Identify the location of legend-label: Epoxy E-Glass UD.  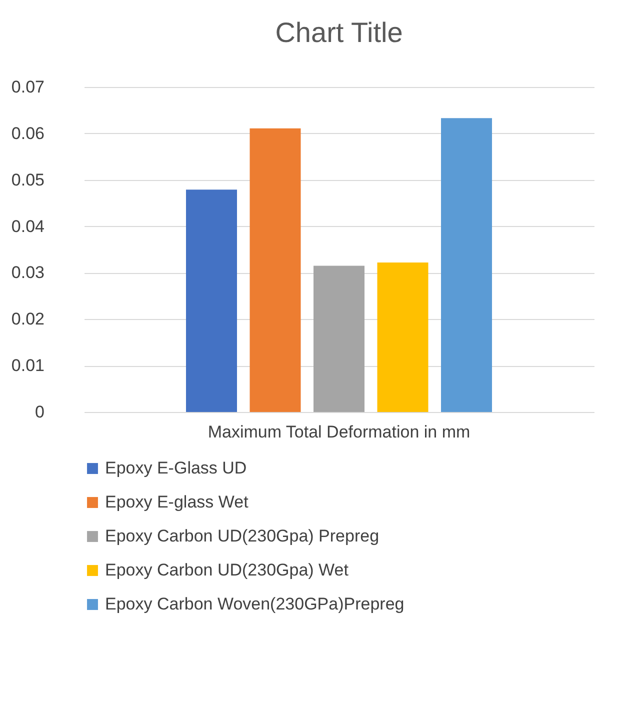
(176, 468).